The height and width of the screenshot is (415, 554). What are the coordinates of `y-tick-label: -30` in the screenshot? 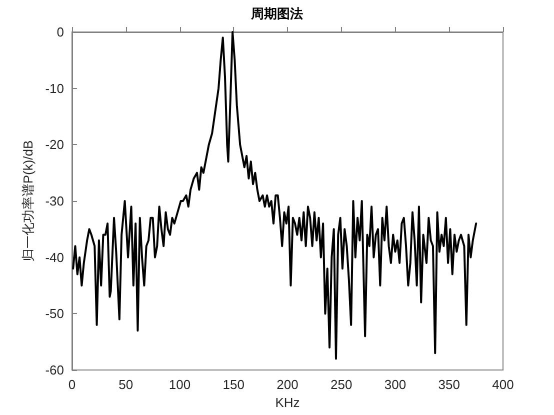 It's located at (54, 201).